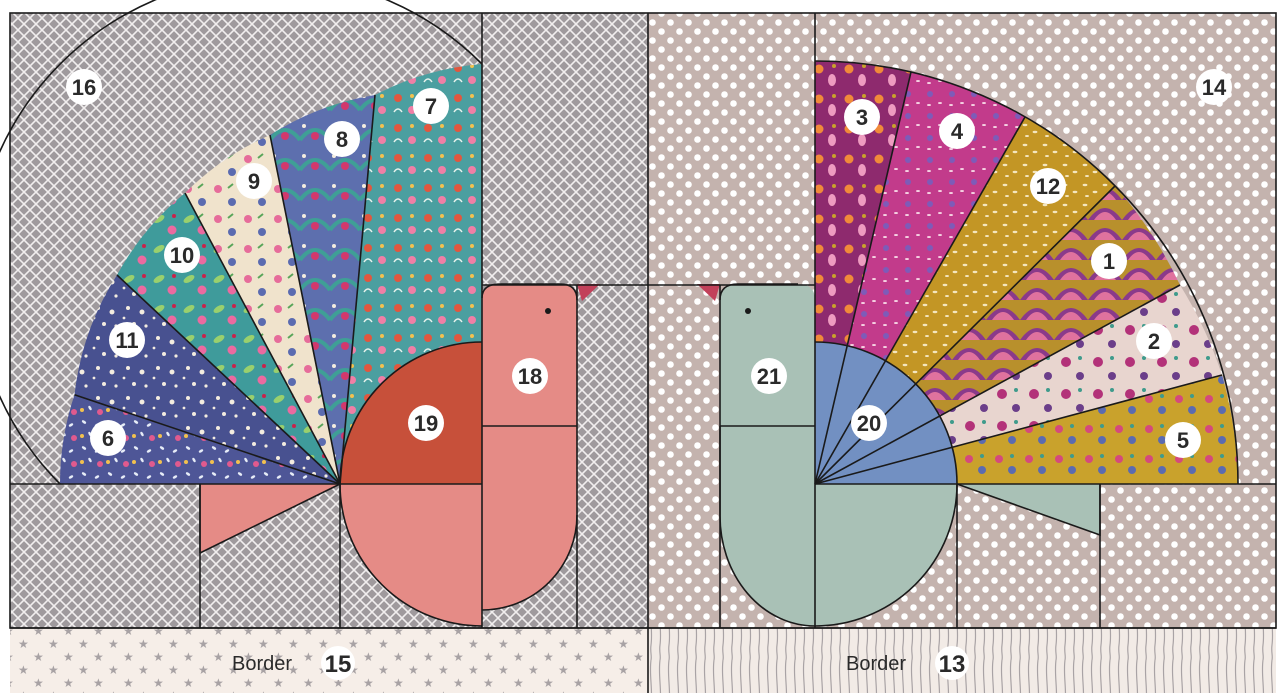  I want to click on svg-text: 2, so click(1154, 341).